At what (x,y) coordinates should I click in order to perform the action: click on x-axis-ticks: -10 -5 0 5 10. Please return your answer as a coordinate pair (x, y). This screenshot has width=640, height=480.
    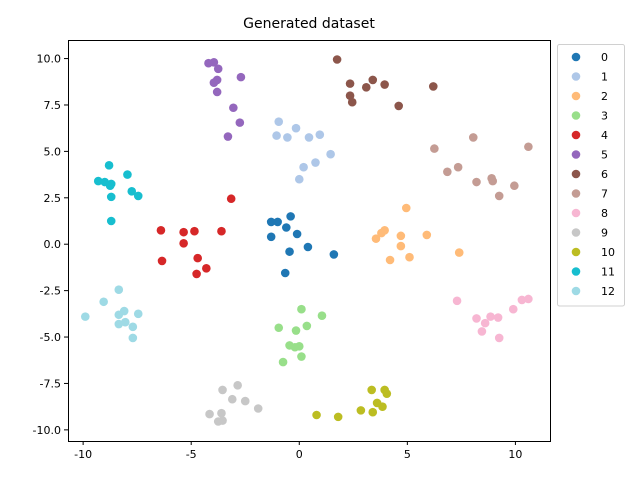
    Looking at the image, I should click on (298, 451).